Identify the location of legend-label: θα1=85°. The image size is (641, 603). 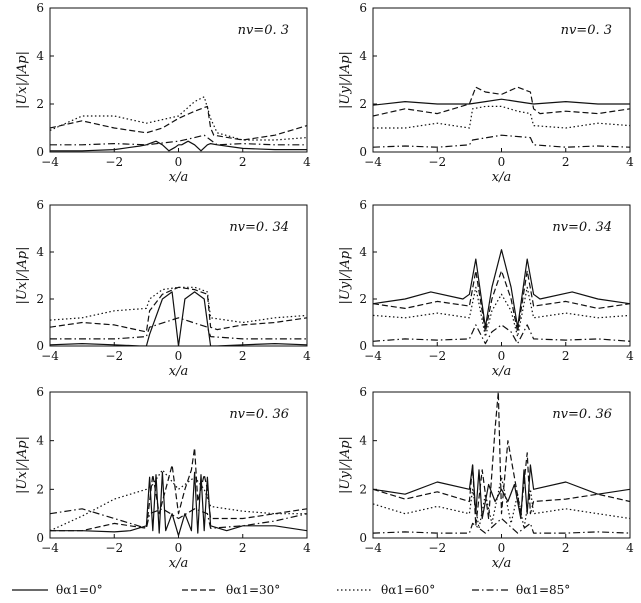
(543, 590).